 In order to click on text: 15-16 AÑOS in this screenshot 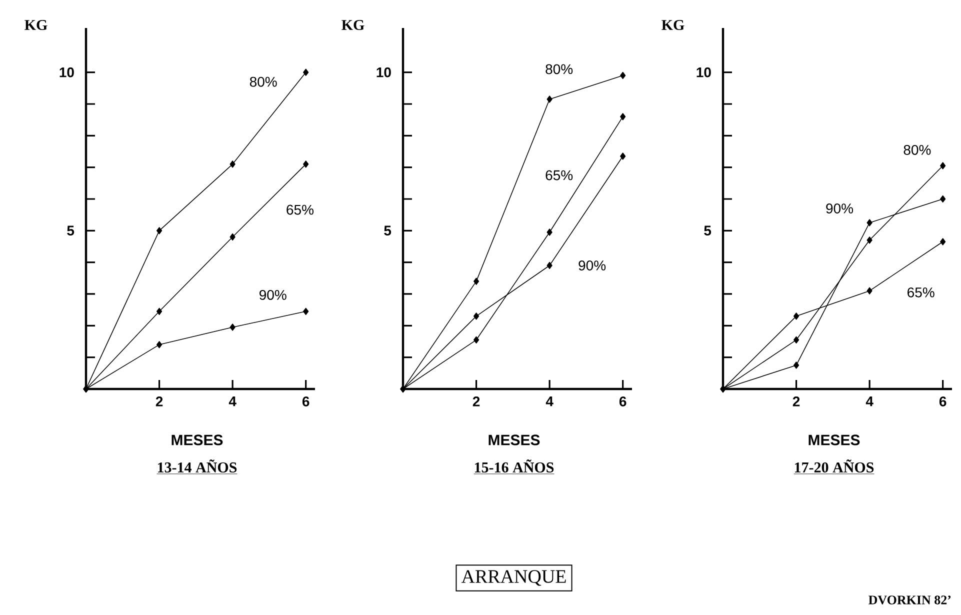, I will do `click(514, 465)`.